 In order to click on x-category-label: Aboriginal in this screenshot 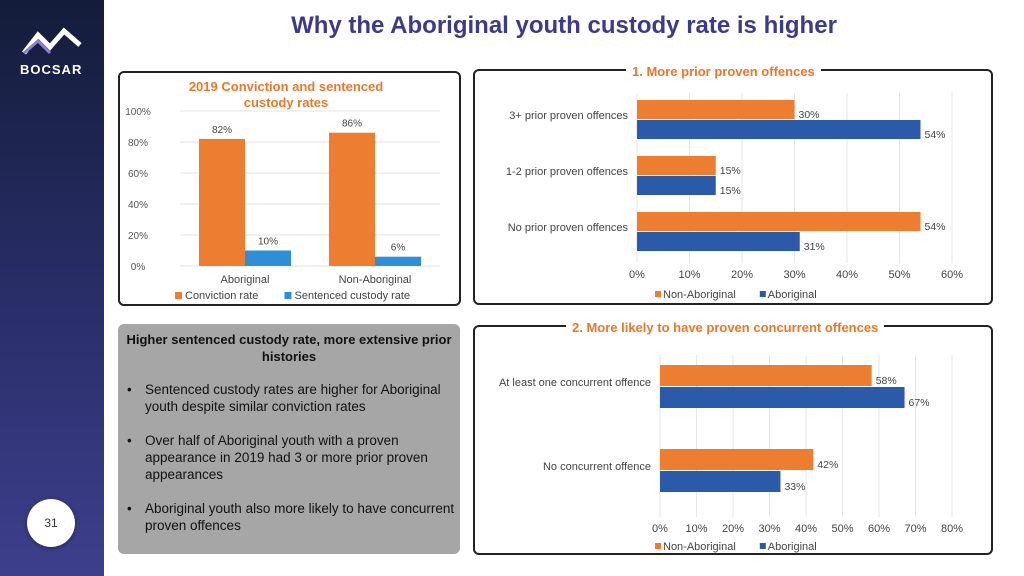, I will do `click(245, 280)`.